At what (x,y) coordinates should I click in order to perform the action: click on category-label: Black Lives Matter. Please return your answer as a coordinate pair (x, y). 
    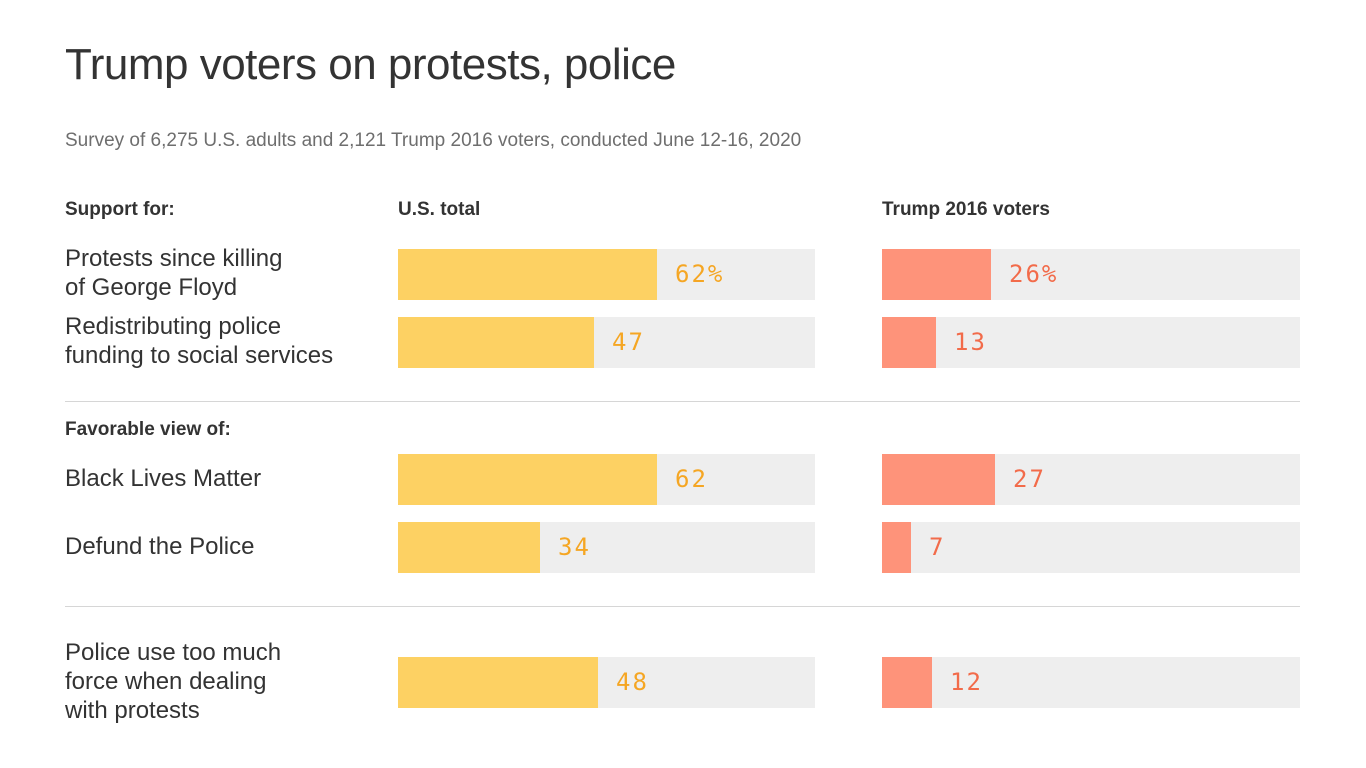
    Looking at the image, I should click on (163, 478).